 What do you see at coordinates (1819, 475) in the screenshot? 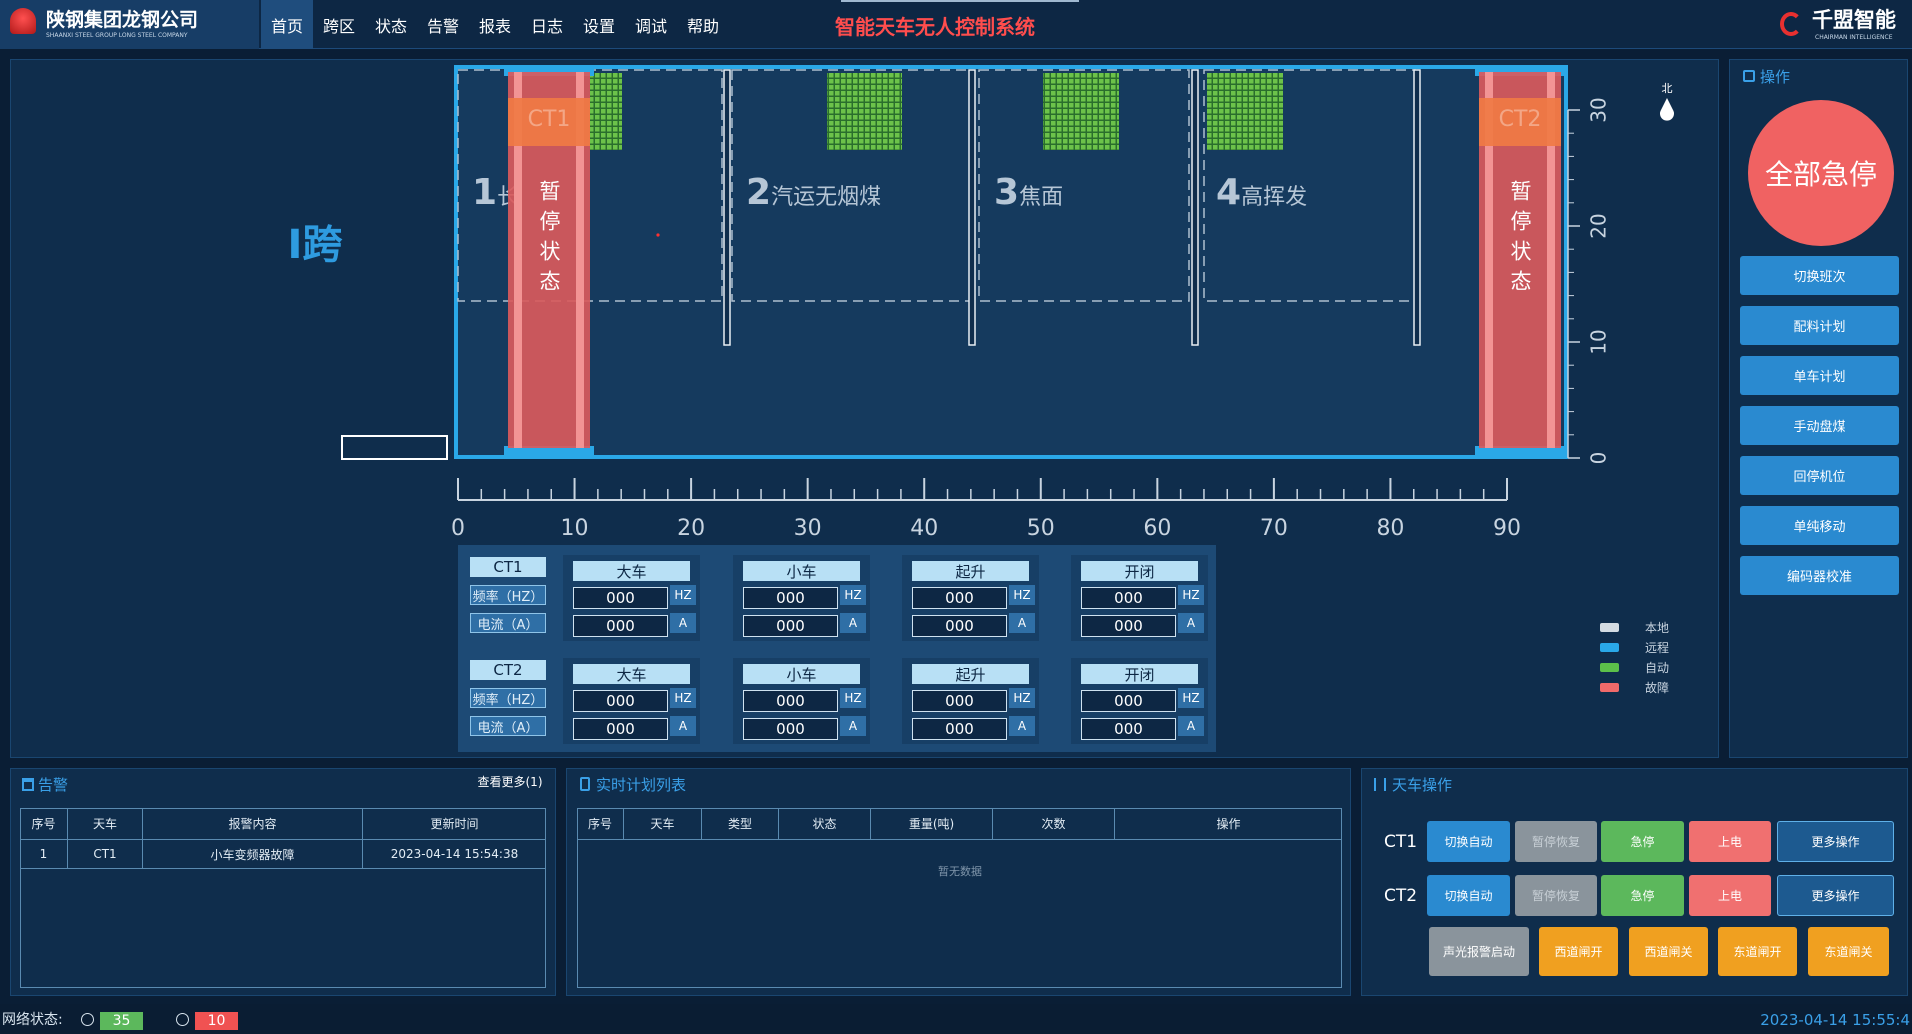
I see `operation-button: 回停机位` at bounding box center [1819, 475].